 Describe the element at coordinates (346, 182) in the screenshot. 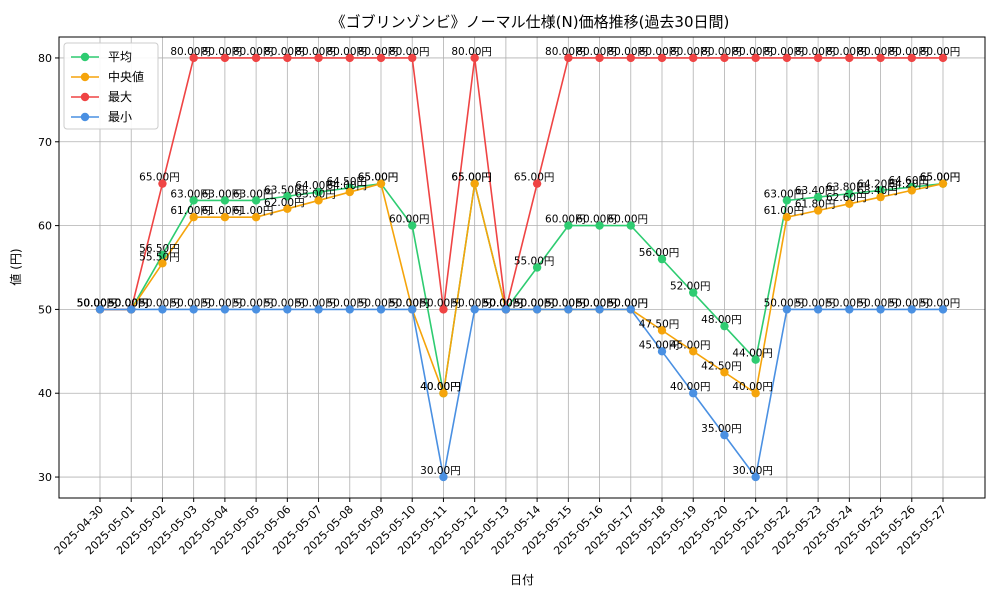

I see `series-0-data-label: 64.50円` at that location.